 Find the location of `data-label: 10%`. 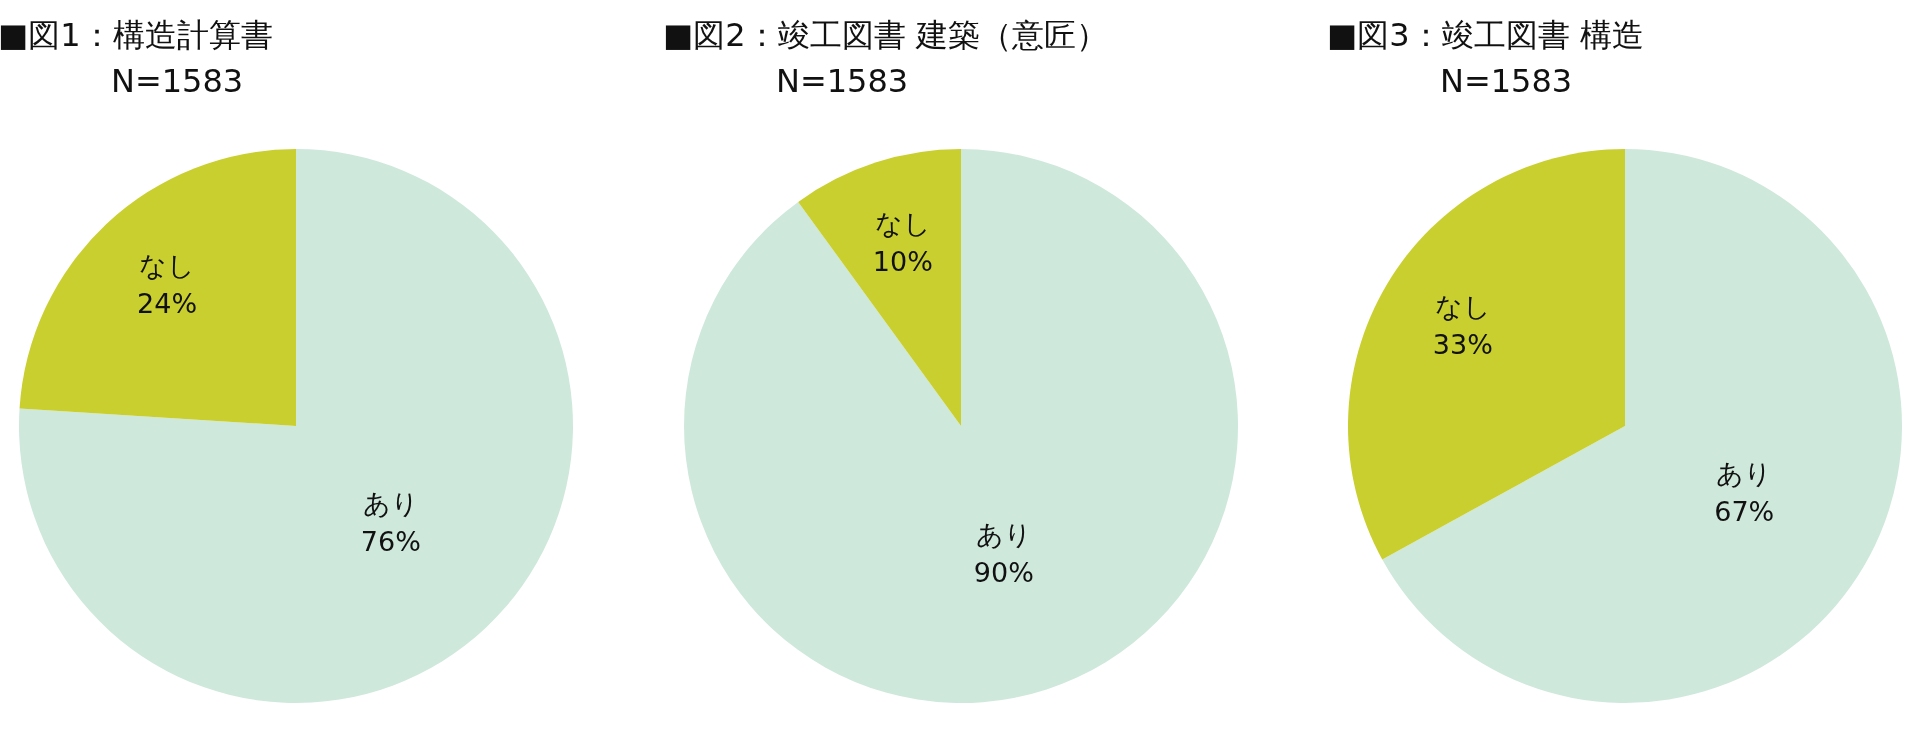

data-label: 10% is located at coordinates (902, 261).